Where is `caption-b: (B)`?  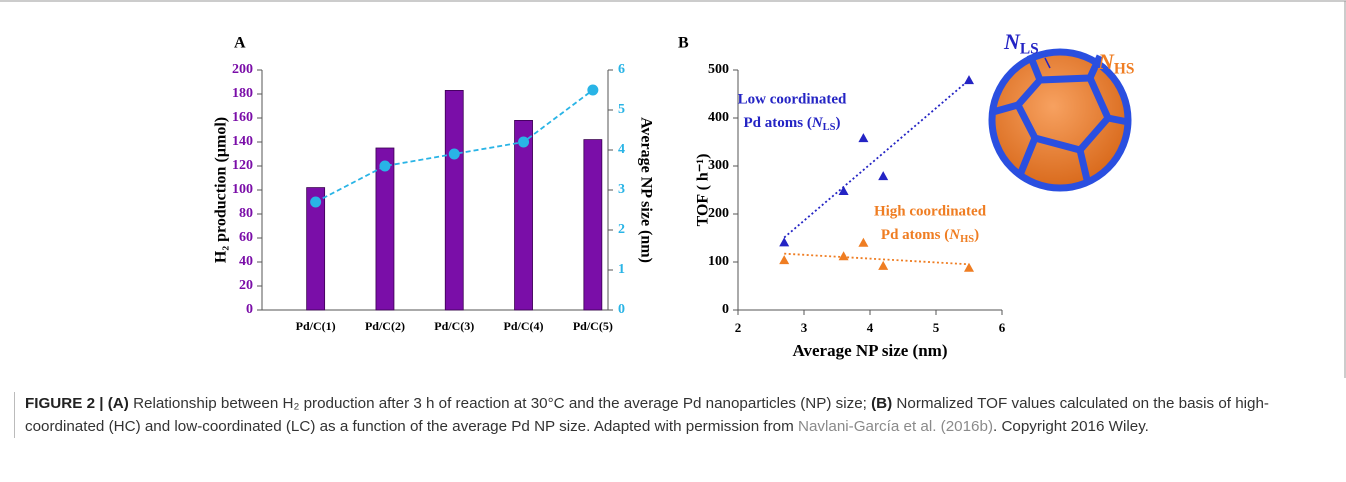 caption-b: (B) is located at coordinates (882, 403).